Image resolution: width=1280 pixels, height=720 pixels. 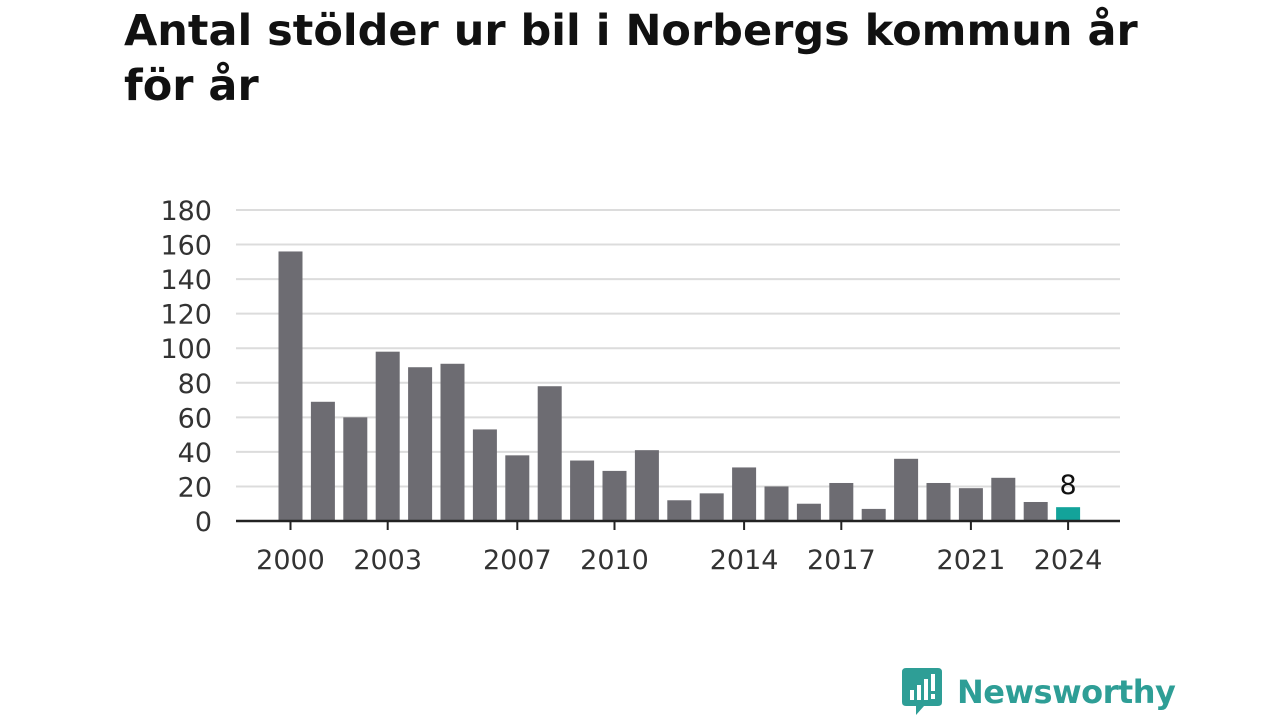 I want to click on bar-2023, so click(x=1035, y=511).